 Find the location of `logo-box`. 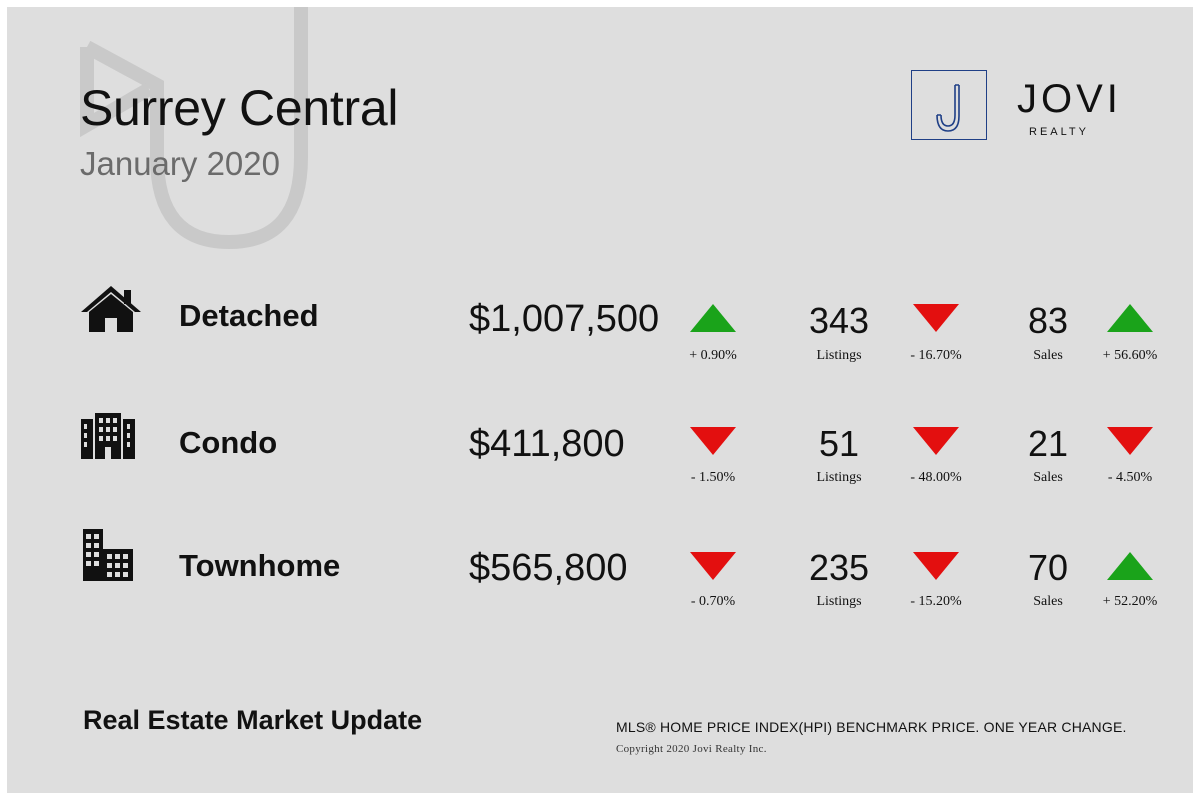

logo-box is located at coordinates (949, 105).